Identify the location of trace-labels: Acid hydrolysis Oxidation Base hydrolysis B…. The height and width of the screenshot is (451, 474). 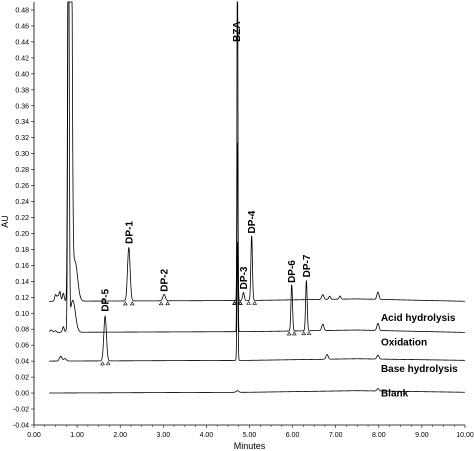
(419, 356).